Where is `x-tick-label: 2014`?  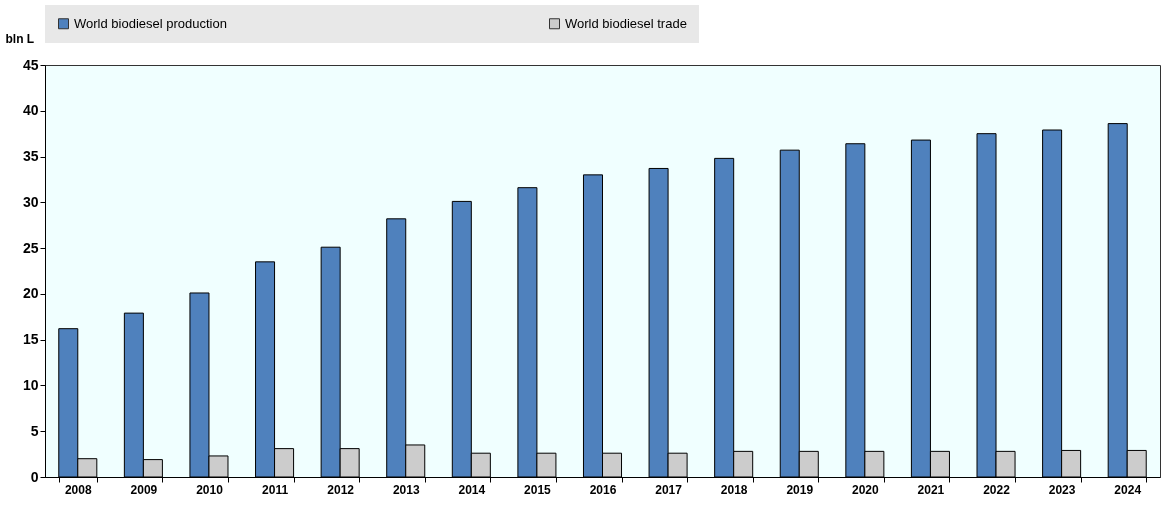 x-tick-label: 2014 is located at coordinates (472, 489).